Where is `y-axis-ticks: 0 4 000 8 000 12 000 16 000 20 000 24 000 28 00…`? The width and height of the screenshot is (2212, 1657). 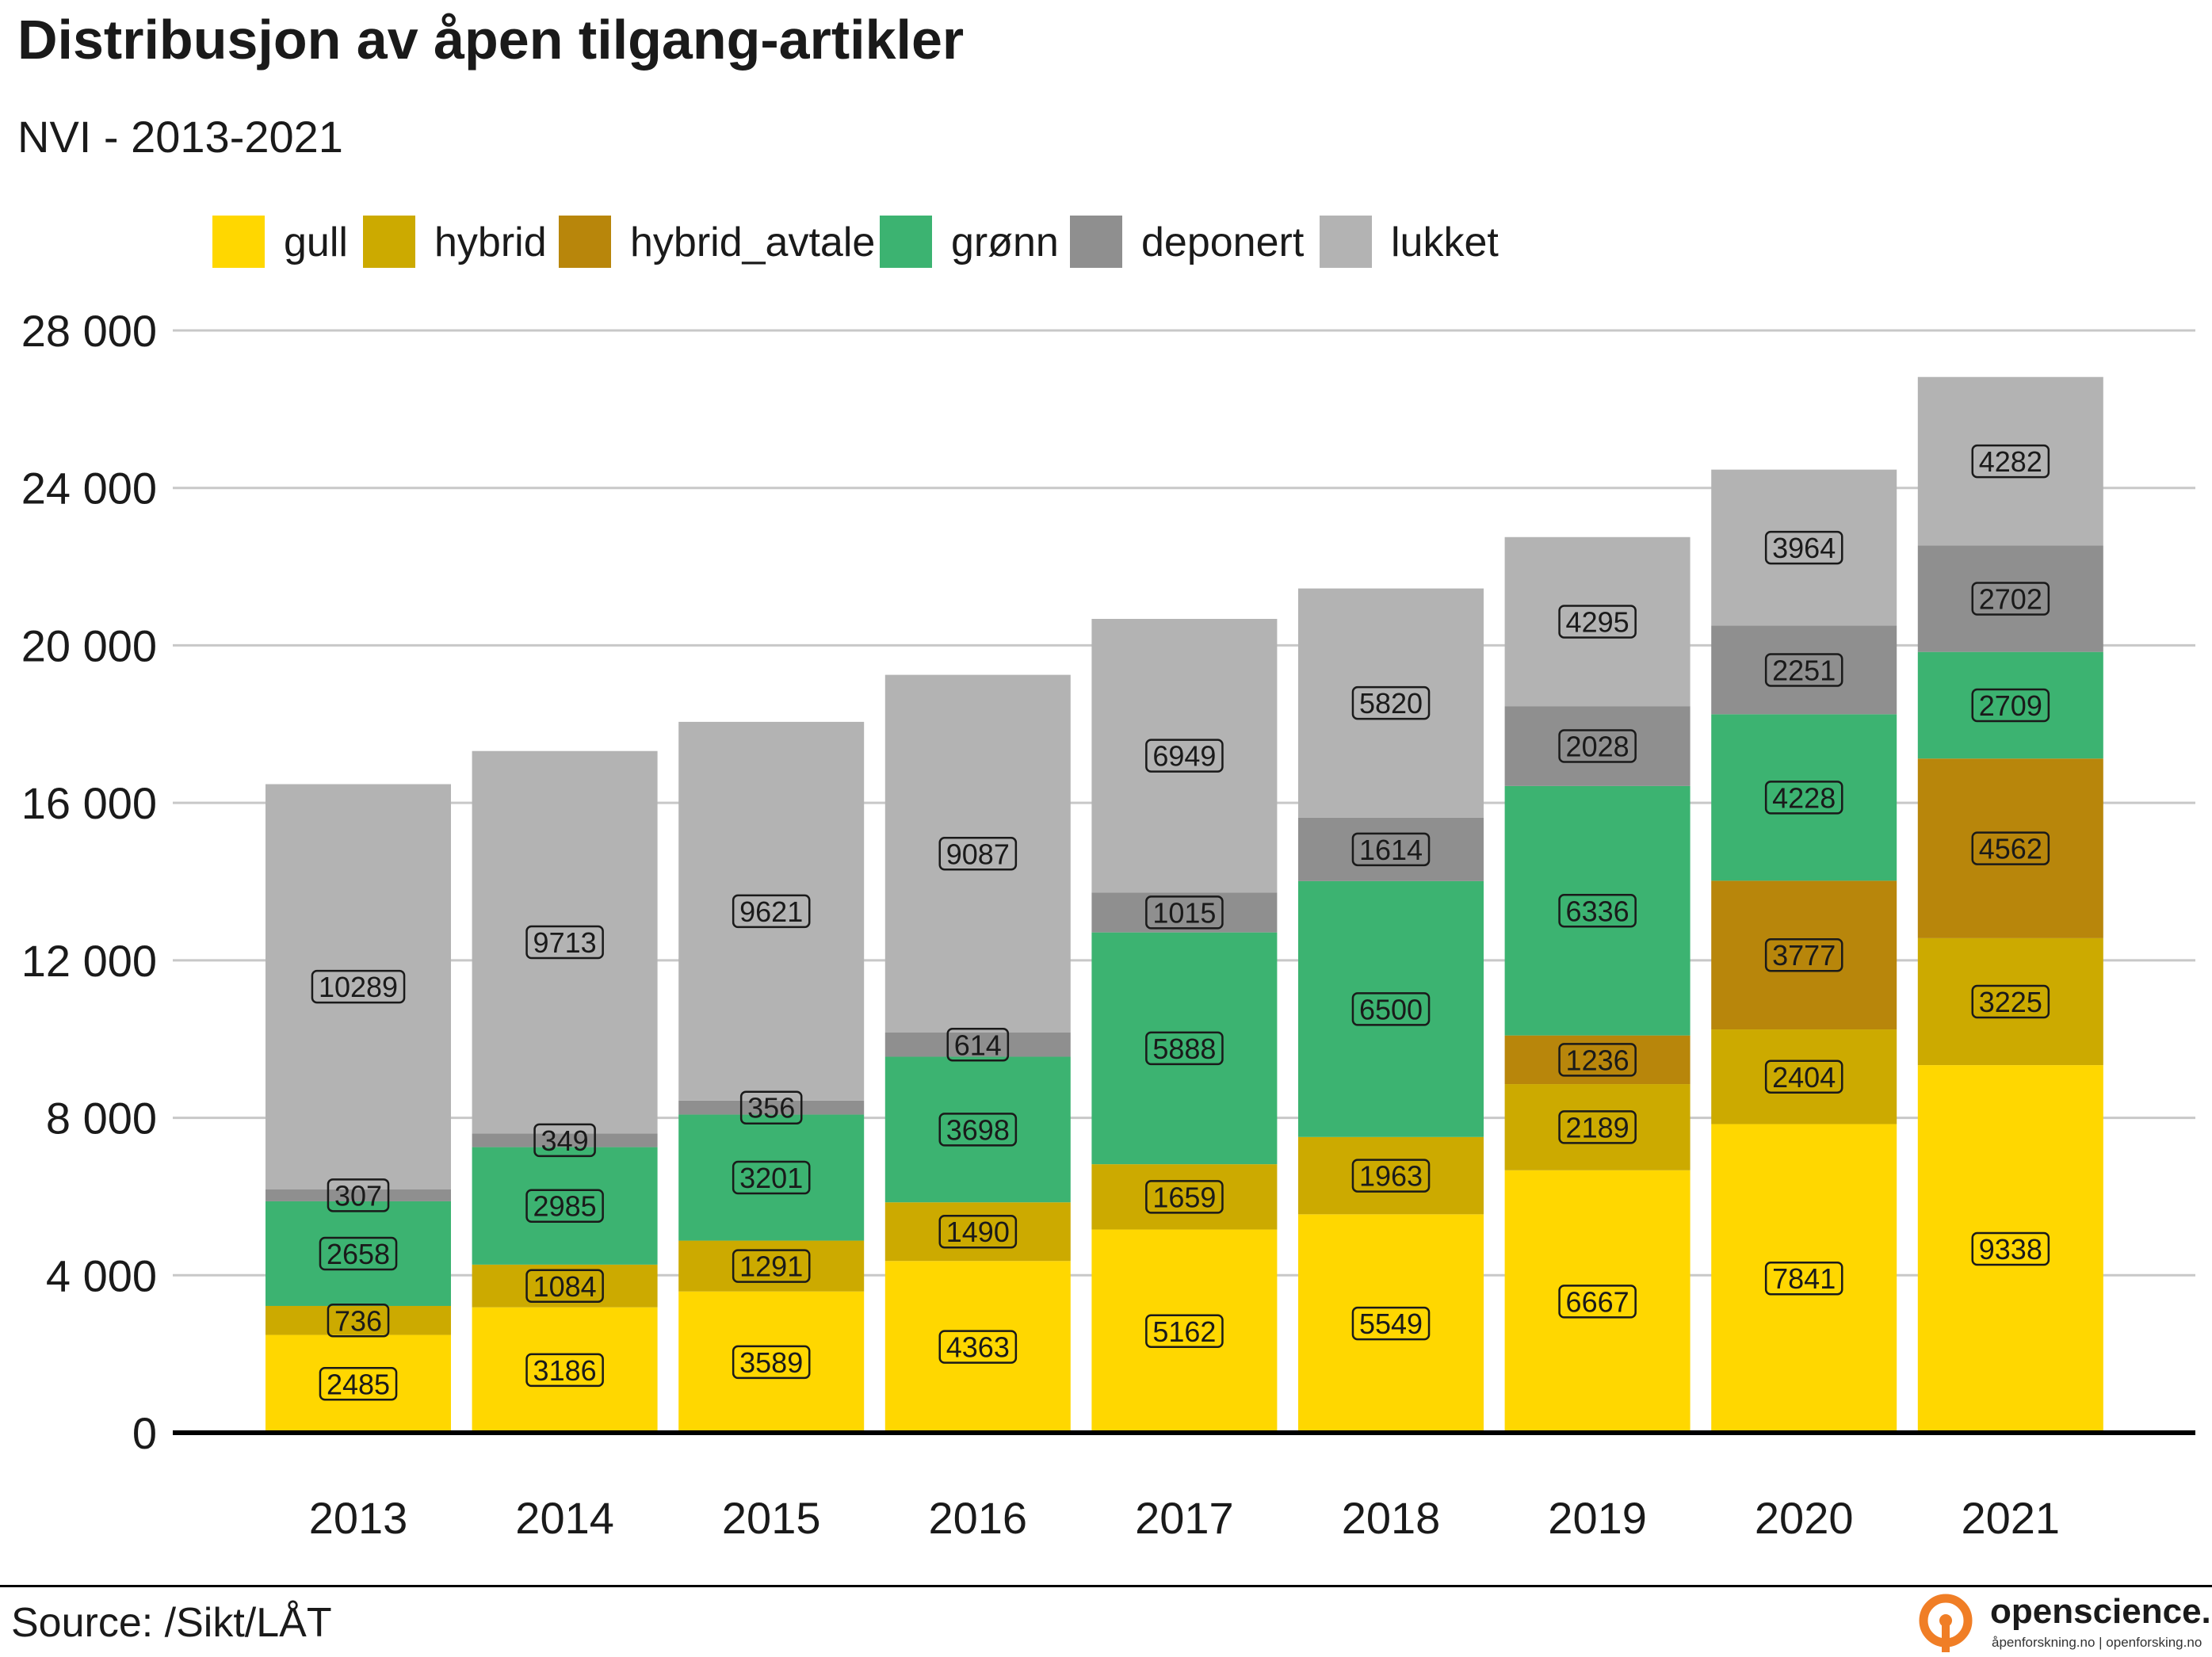
y-axis-ticks: 0 4 000 8 000 12 000 16 000 20 000 24 000 28 00… is located at coordinates (89, 882).